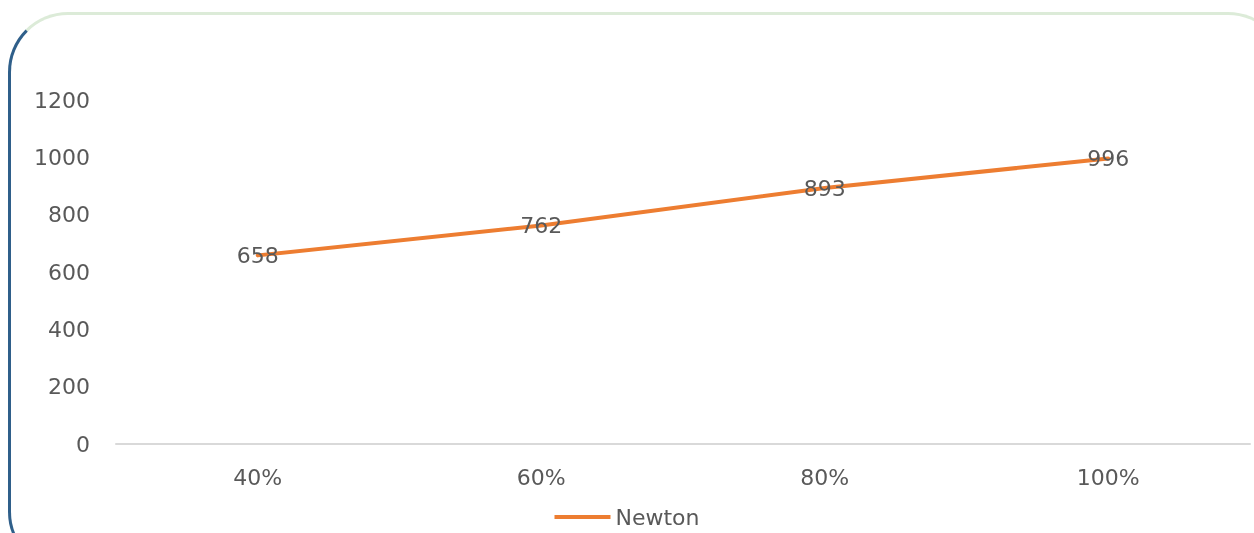 The width and height of the screenshot is (1254, 533). I want to click on x-tick-label: 40%, so click(258, 477).